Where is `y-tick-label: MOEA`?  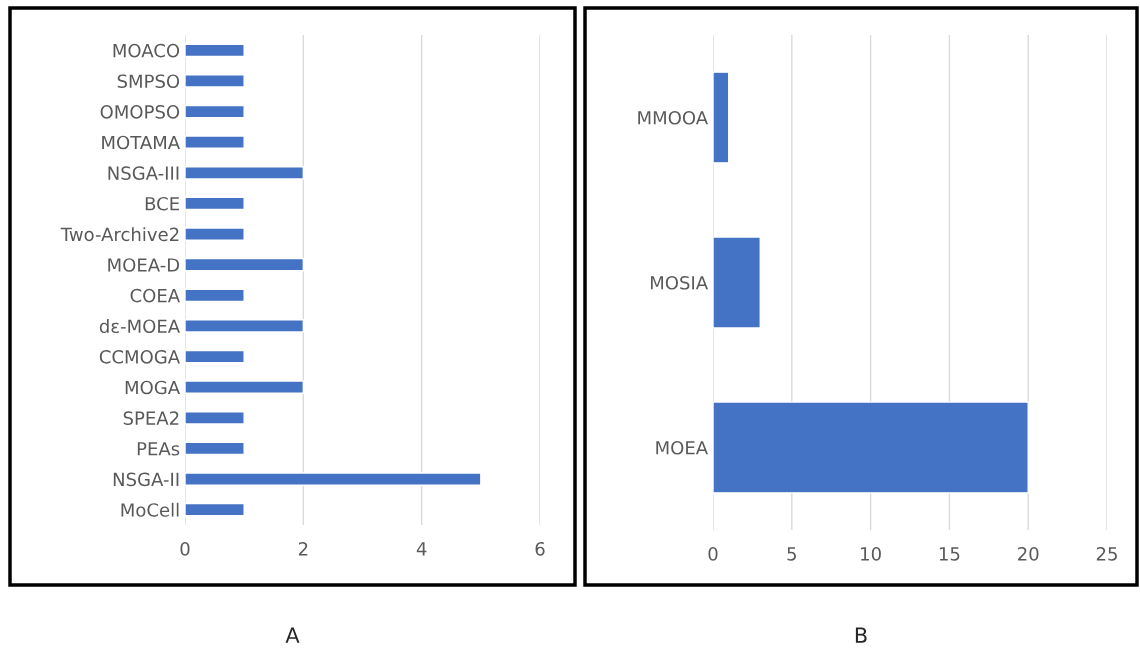 y-tick-label: MOEA is located at coordinates (682, 447).